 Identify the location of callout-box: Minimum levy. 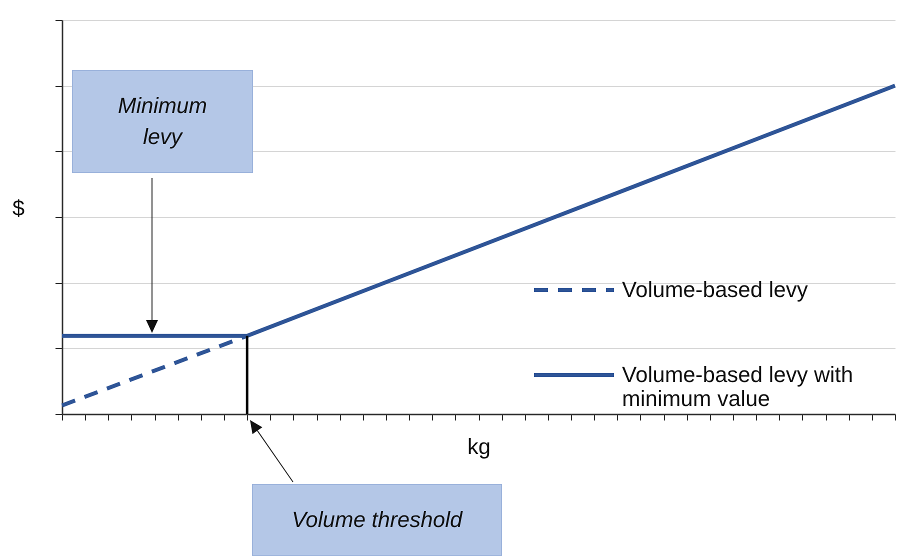
(162, 121).